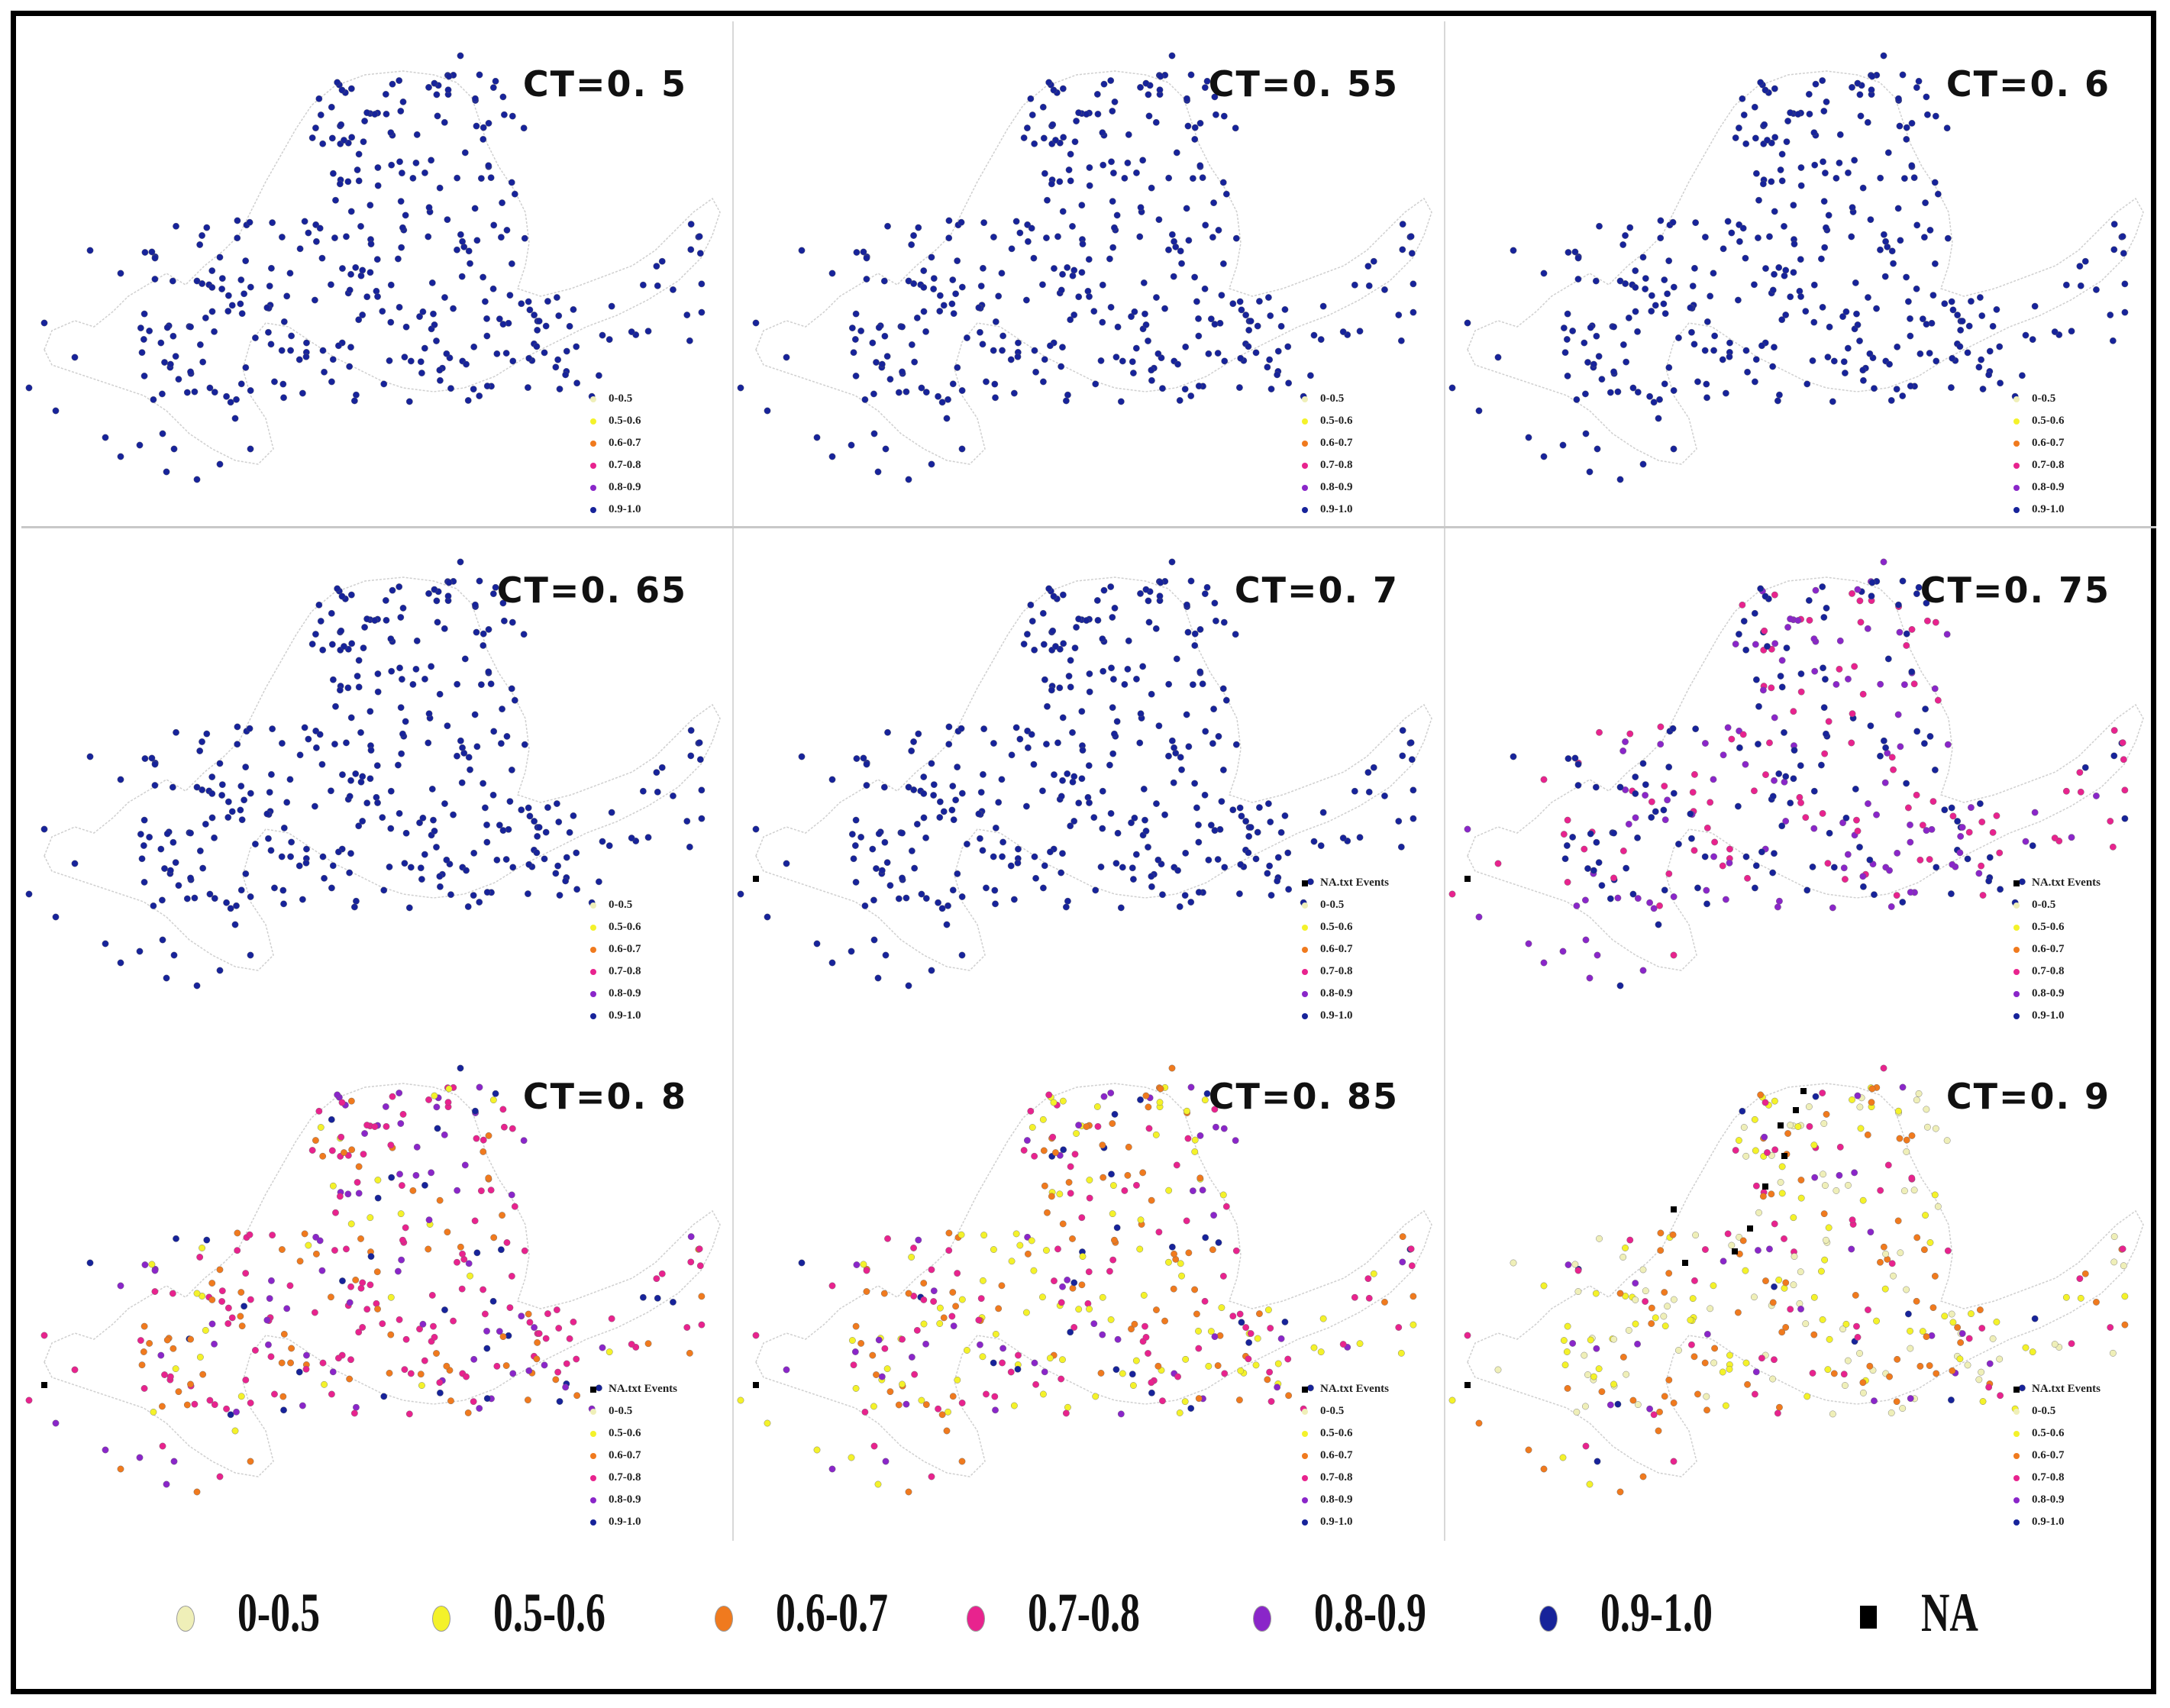 The image size is (2170, 1708). What do you see at coordinates (2016, 465) in the screenshot?
I see `legend-symbol` at bounding box center [2016, 465].